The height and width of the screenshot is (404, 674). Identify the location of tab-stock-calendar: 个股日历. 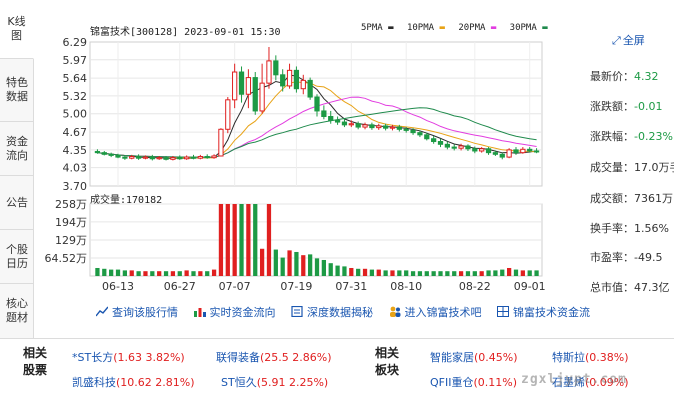
(17, 257).